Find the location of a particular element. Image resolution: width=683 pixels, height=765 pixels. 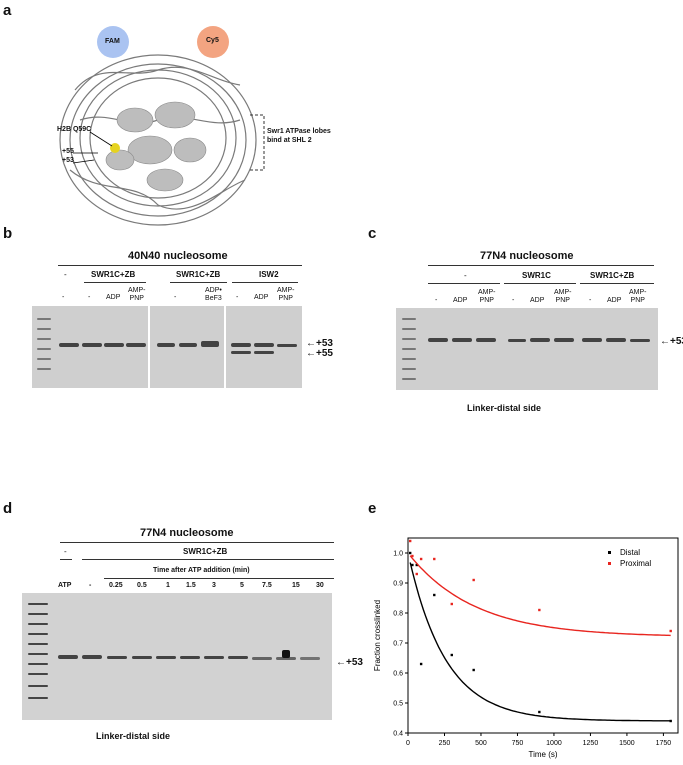

x-tick-label: 1500 is located at coordinates (627, 743).